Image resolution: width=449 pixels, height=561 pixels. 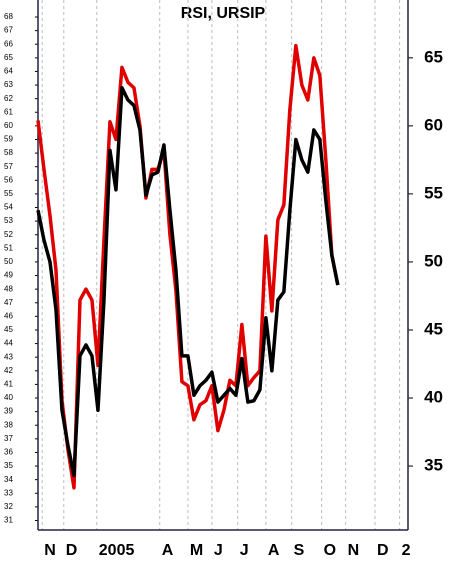 What do you see at coordinates (117, 550) in the screenshot?
I see `x-tick-label: 2005` at bounding box center [117, 550].